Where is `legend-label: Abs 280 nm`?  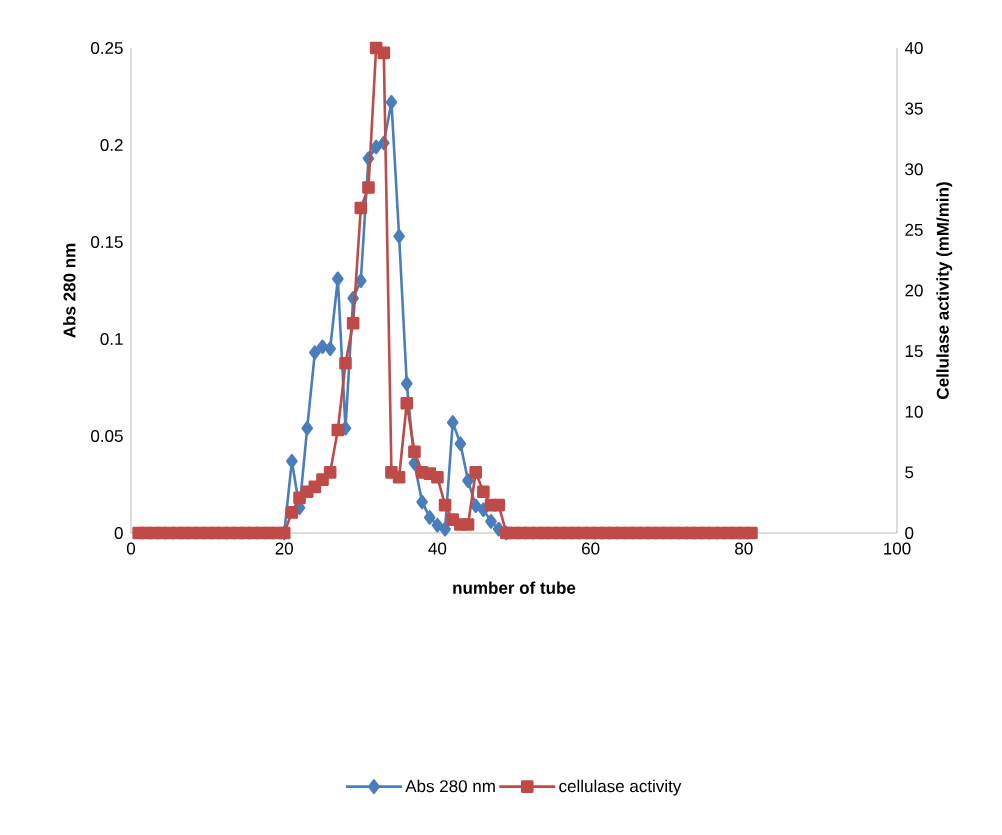
legend-label: Abs 280 nm is located at coordinates (450, 786).